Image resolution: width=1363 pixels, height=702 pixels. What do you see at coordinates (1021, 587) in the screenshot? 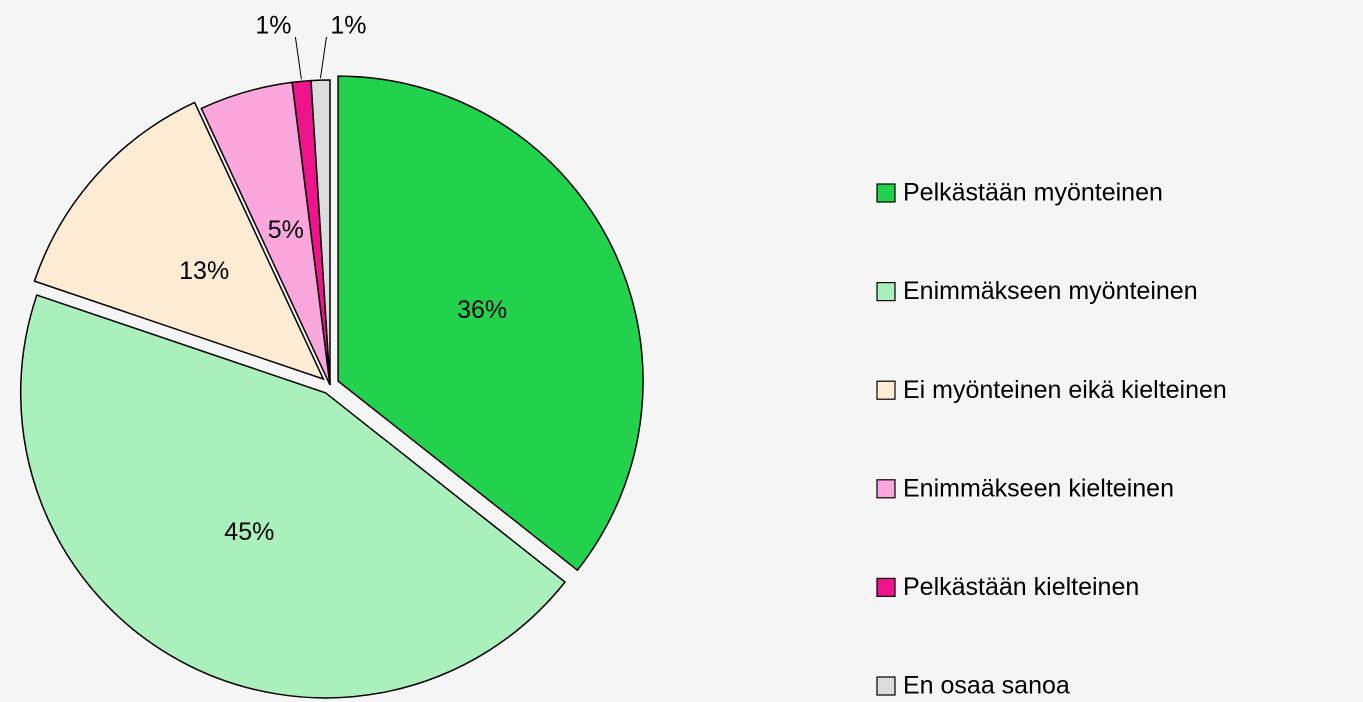
I see `legend-label: Pelkästään kielteinen` at bounding box center [1021, 587].